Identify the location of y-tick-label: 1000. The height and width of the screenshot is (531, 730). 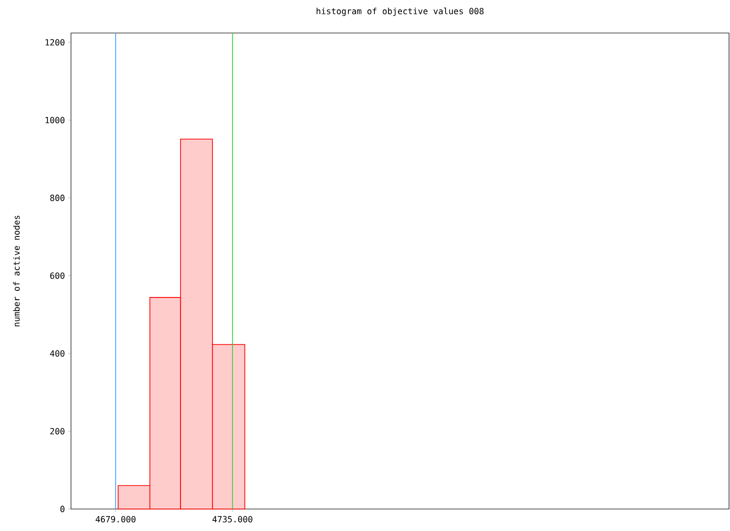
(55, 120).